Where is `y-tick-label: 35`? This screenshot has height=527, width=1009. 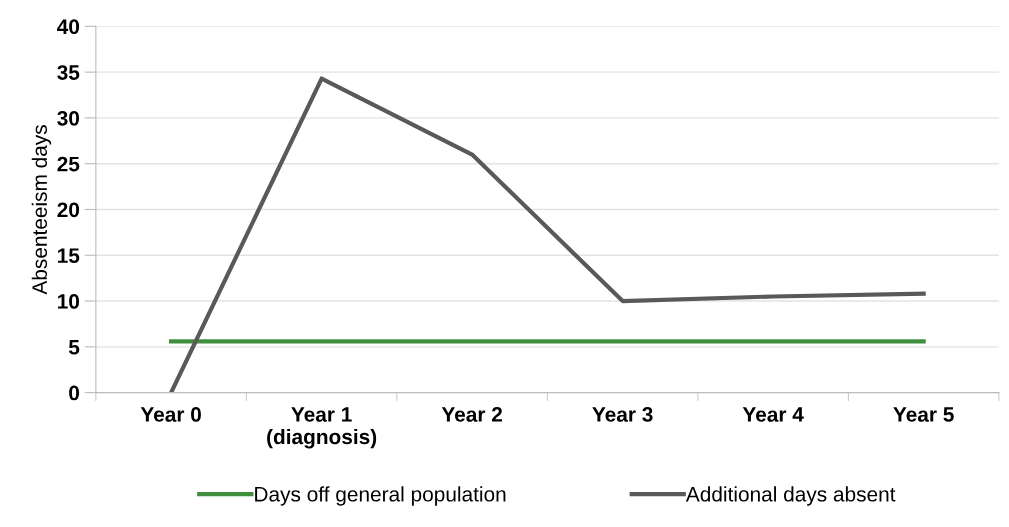 y-tick-label: 35 is located at coordinates (68, 72).